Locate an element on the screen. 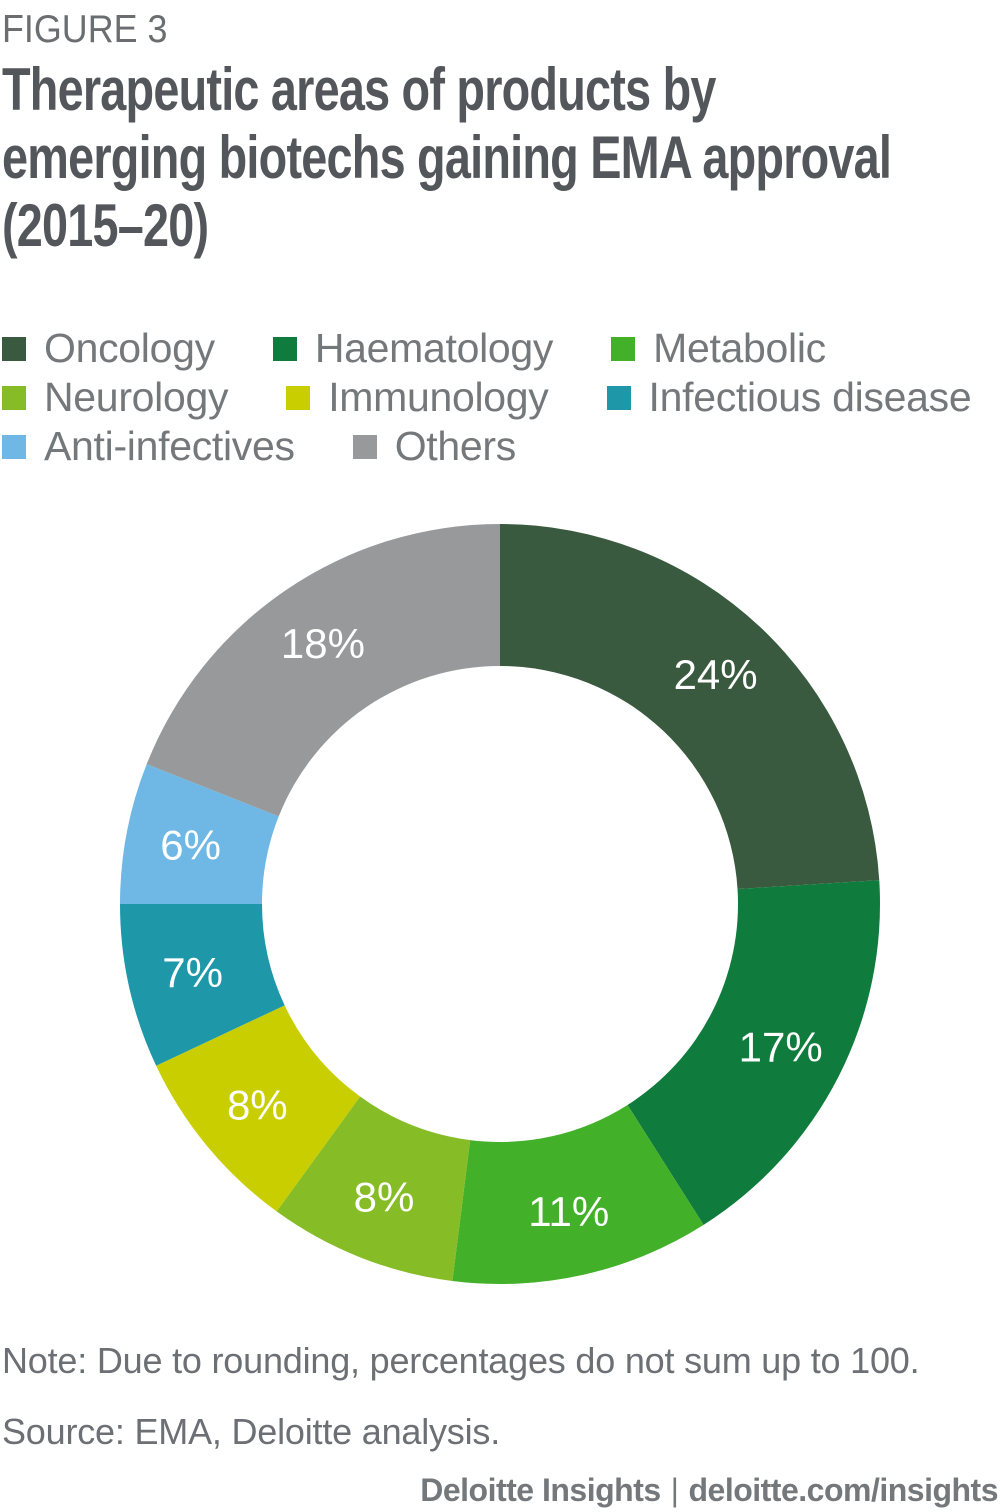 This screenshot has width=1000, height=1512. legend-swatch-immunology is located at coordinates (298, 397).